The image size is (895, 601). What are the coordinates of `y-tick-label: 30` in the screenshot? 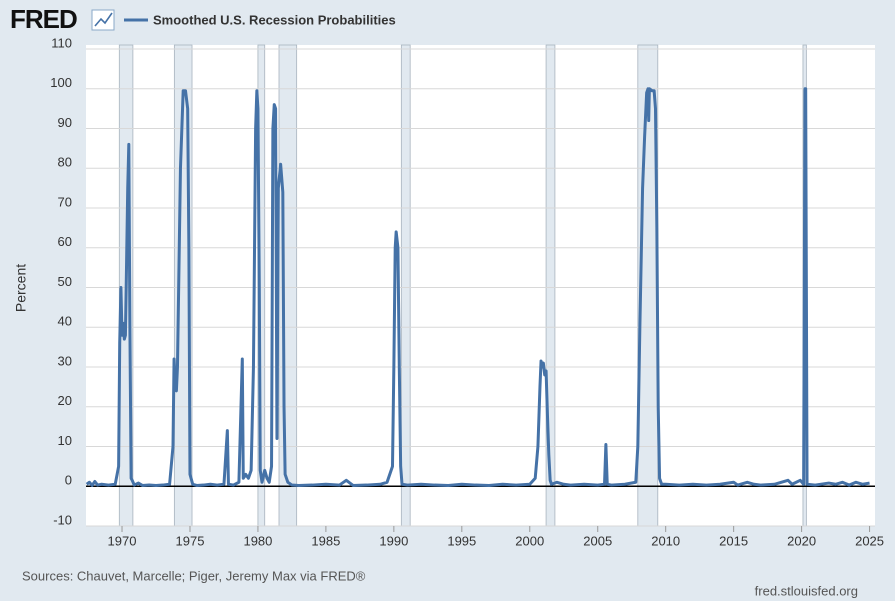 It's located at (65, 360).